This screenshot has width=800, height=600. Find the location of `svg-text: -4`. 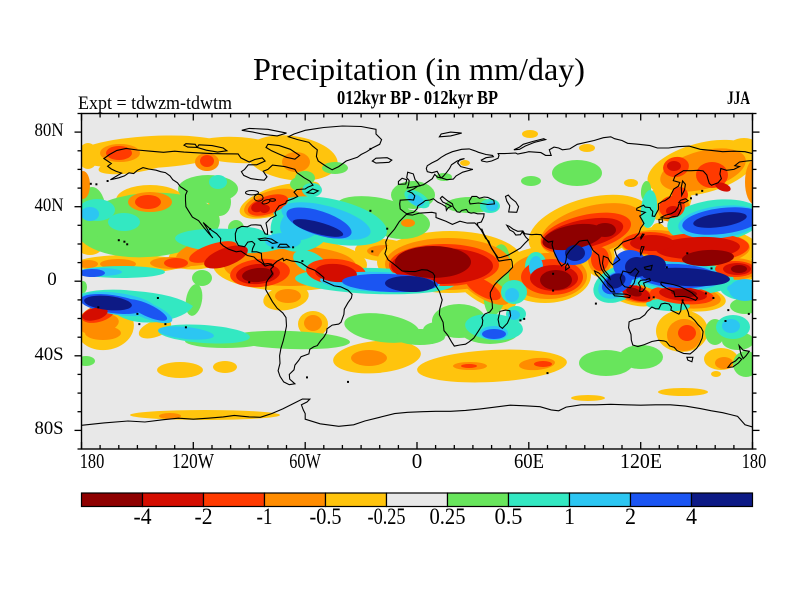

svg-text: -4 is located at coordinates (143, 516).